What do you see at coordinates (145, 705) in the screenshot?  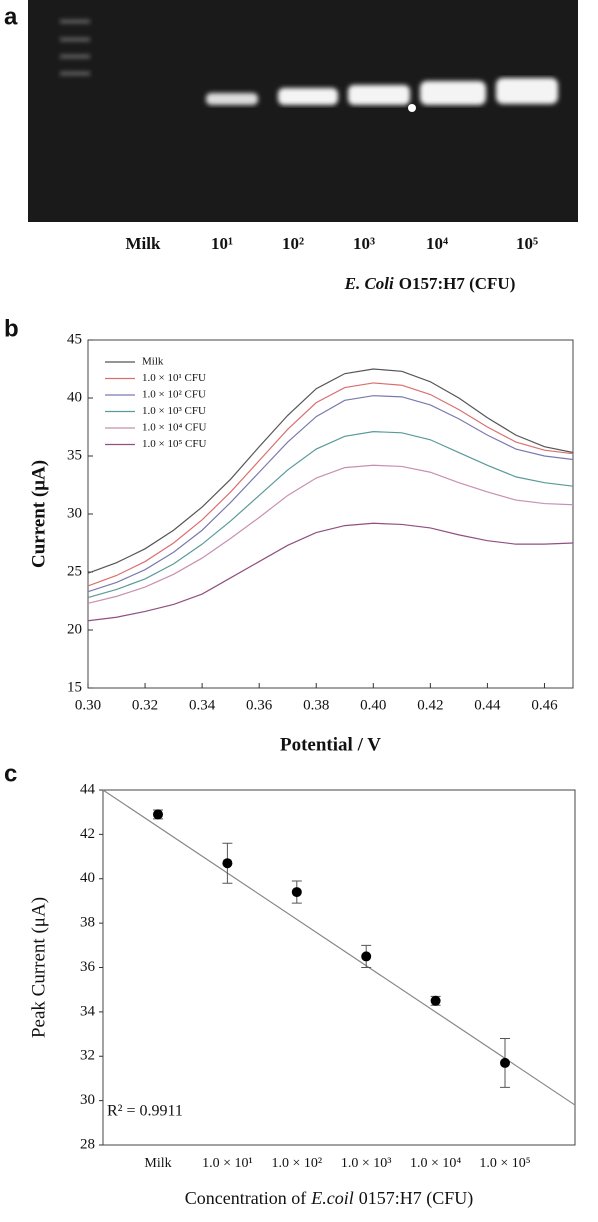 I see `x-tick-label: 0.32` at bounding box center [145, 705].